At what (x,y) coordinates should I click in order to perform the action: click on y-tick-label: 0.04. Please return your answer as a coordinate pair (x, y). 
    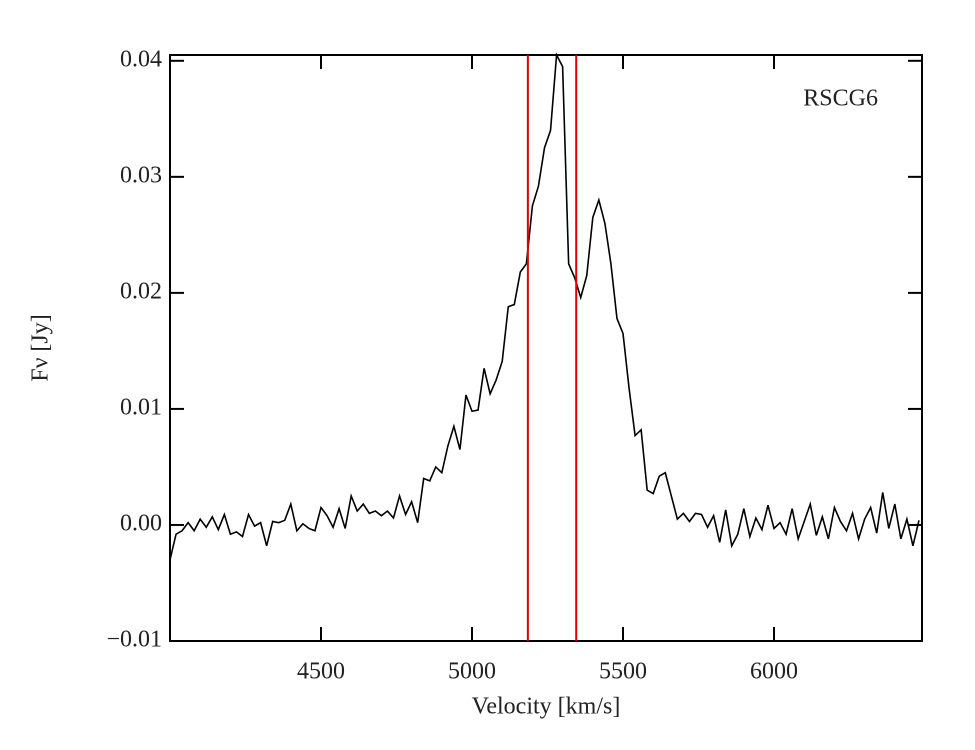
    Looking at the image, I should click on (141, 59).